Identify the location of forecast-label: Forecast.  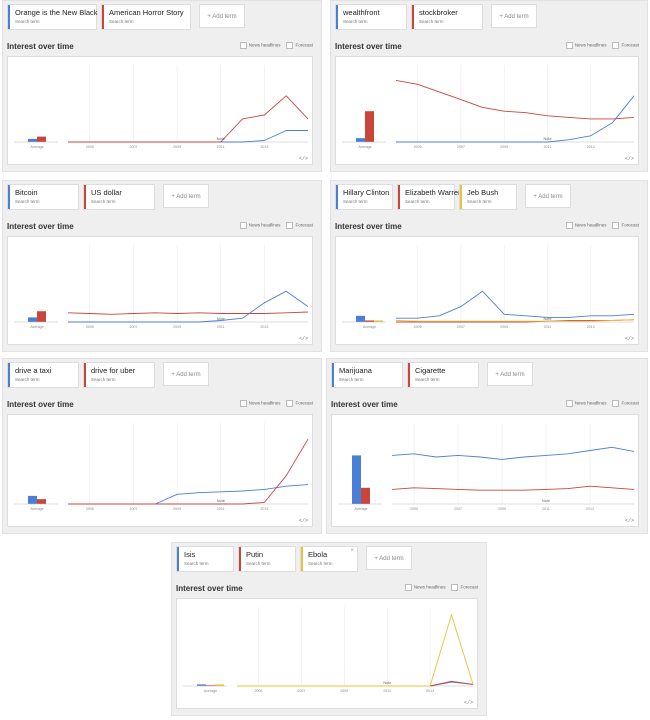
(304, 45).